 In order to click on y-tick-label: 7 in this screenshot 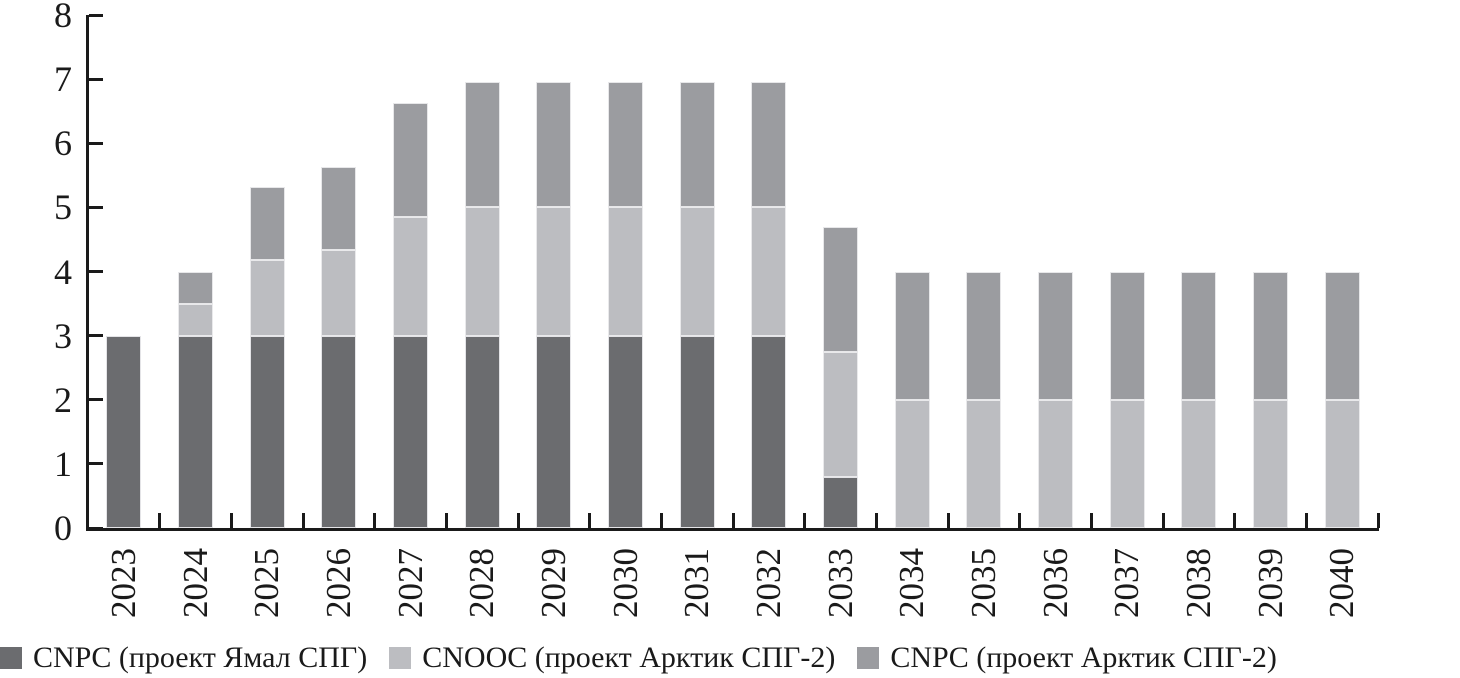, I will do `click(63, 79)`.